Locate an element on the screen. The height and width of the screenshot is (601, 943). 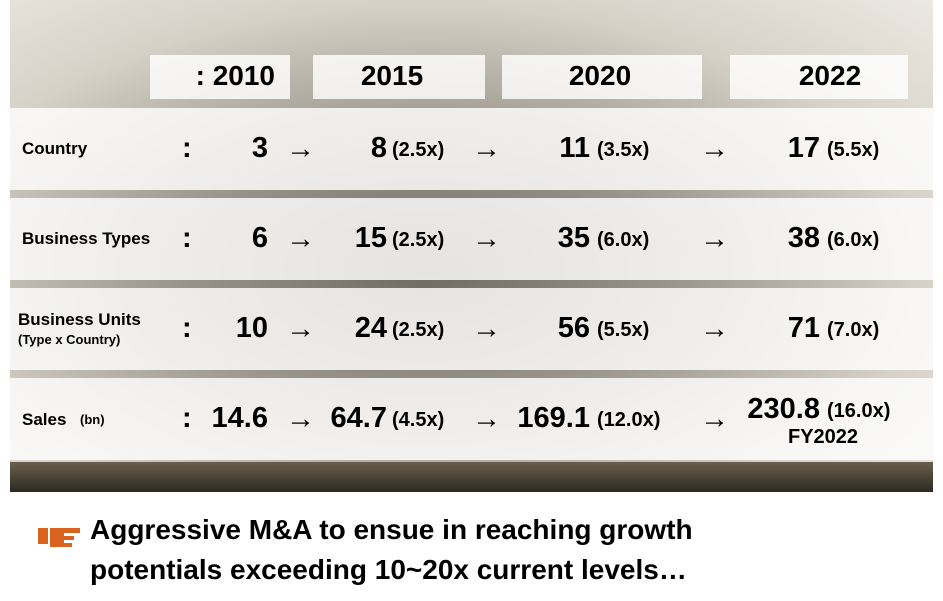
header-year: : 2010 is located at coordinates (235, 75).